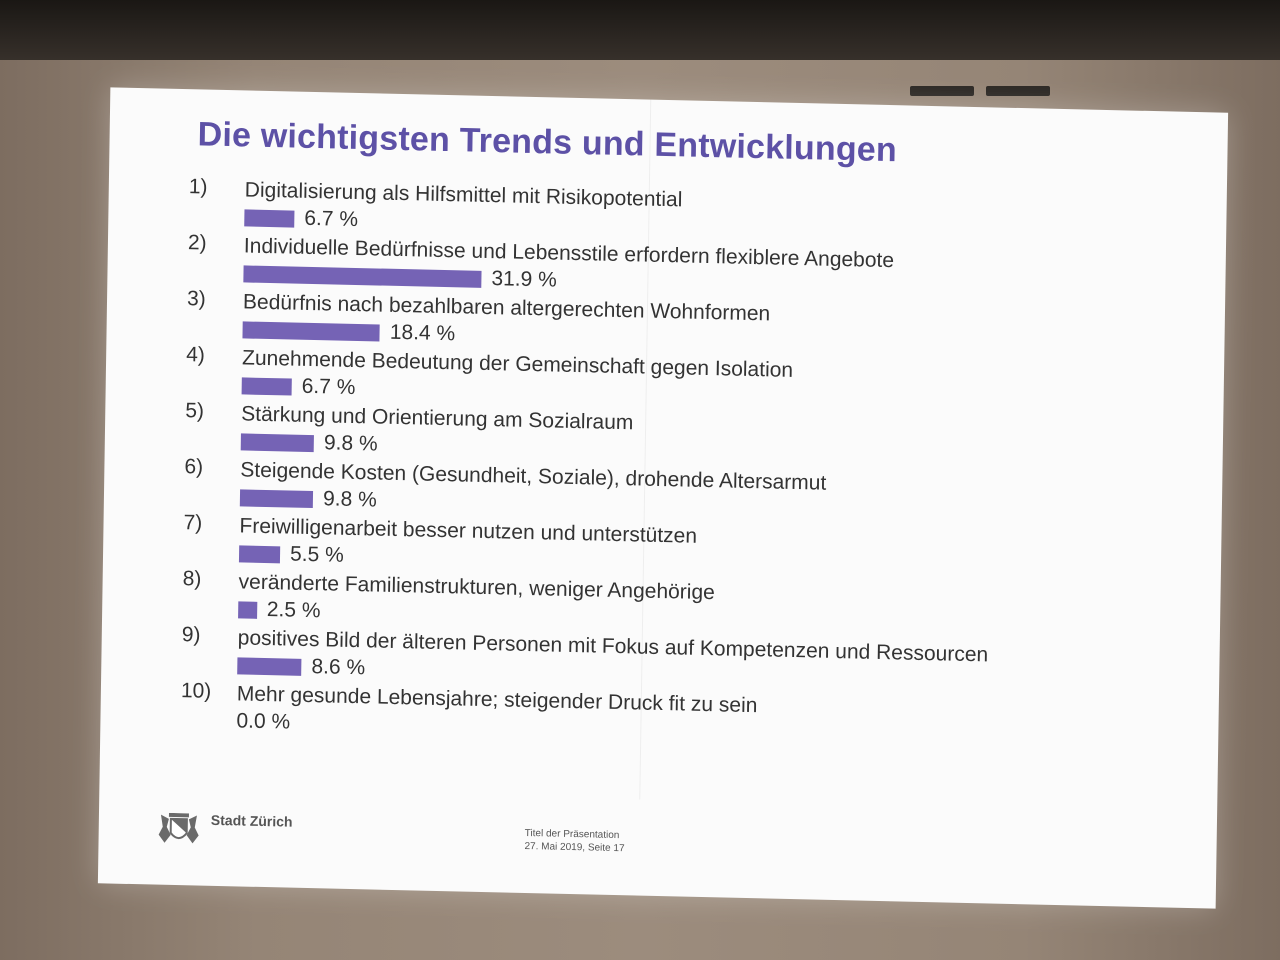 This screenshot has height=960, width=1280. I want to click on date-page-footer: 27. Mai 2019, Seite 17, so click(574, 847).